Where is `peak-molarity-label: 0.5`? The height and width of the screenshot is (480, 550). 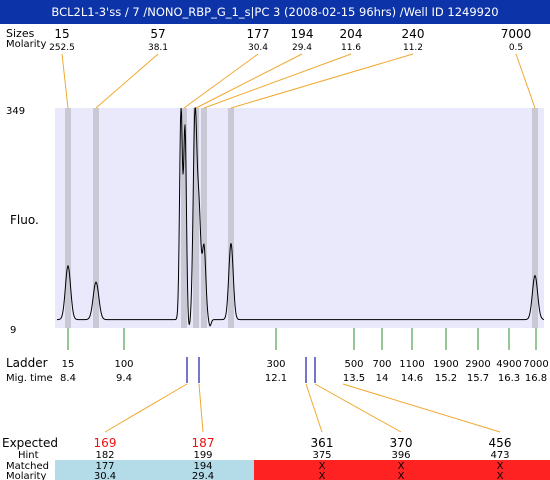
peak-molarity-label: 0.5 is located at coordinates (516, 48).